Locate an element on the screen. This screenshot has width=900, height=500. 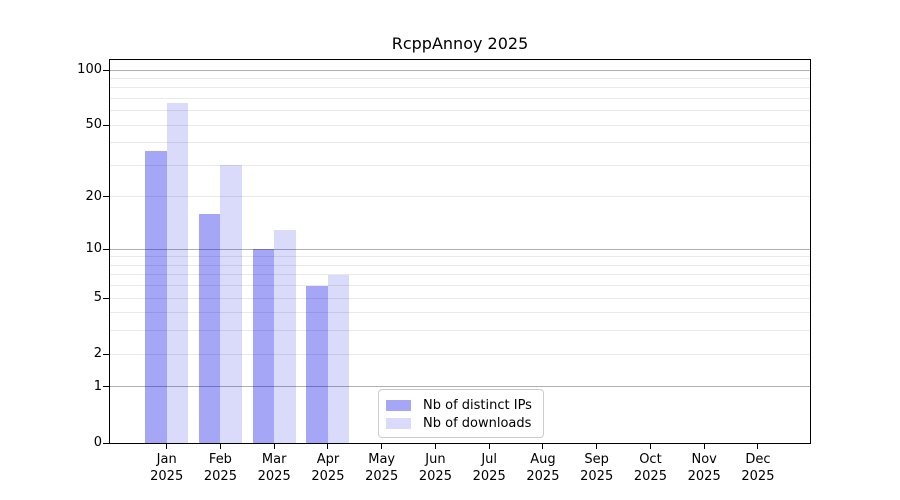
x-tick-year-dec: 2025 is located at coordinates (758, 476).